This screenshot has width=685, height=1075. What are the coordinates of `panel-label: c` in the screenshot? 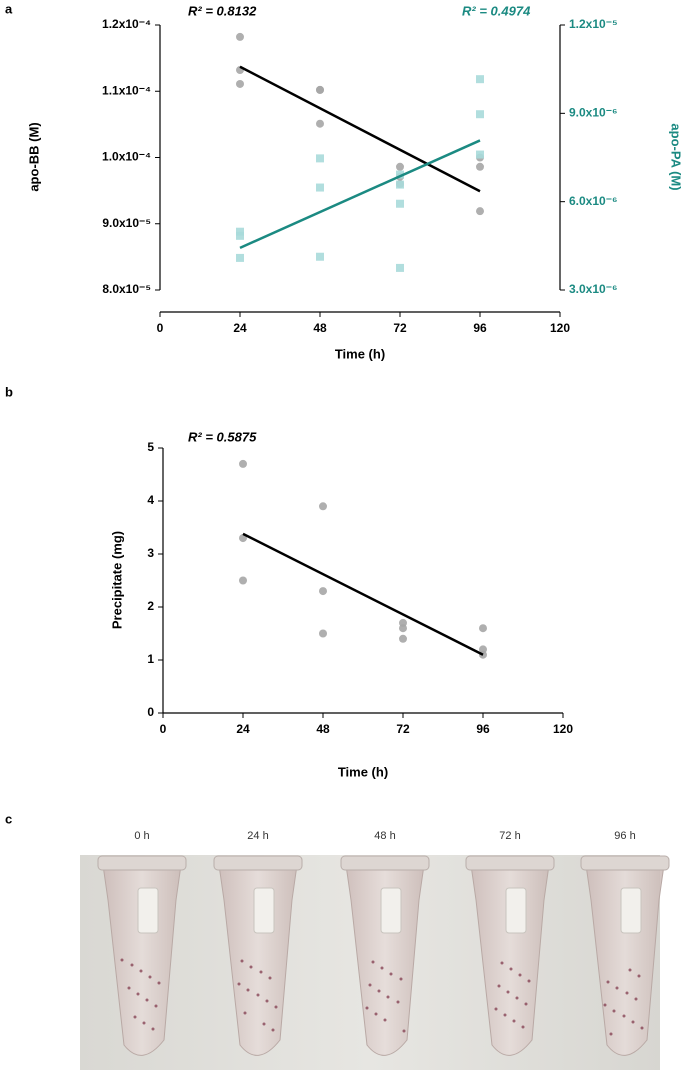 It's located at (8, 818).